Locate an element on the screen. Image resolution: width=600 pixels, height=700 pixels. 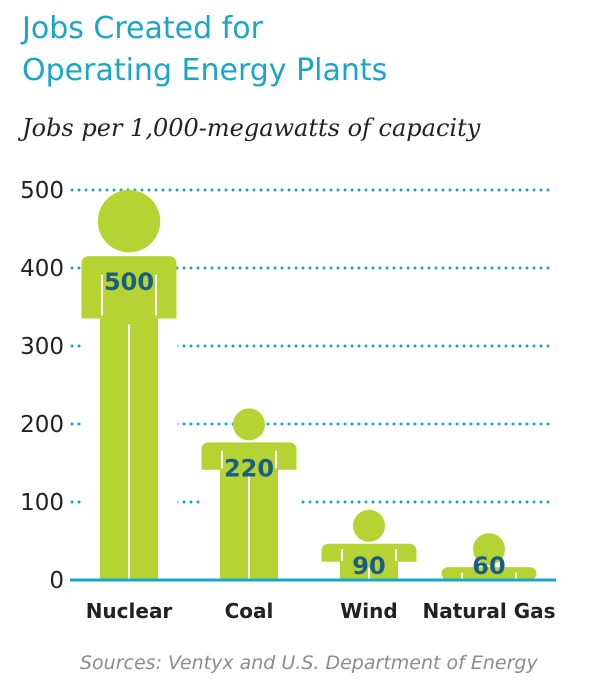
y-tick-label: 500 is located at coordinates (42, 191).